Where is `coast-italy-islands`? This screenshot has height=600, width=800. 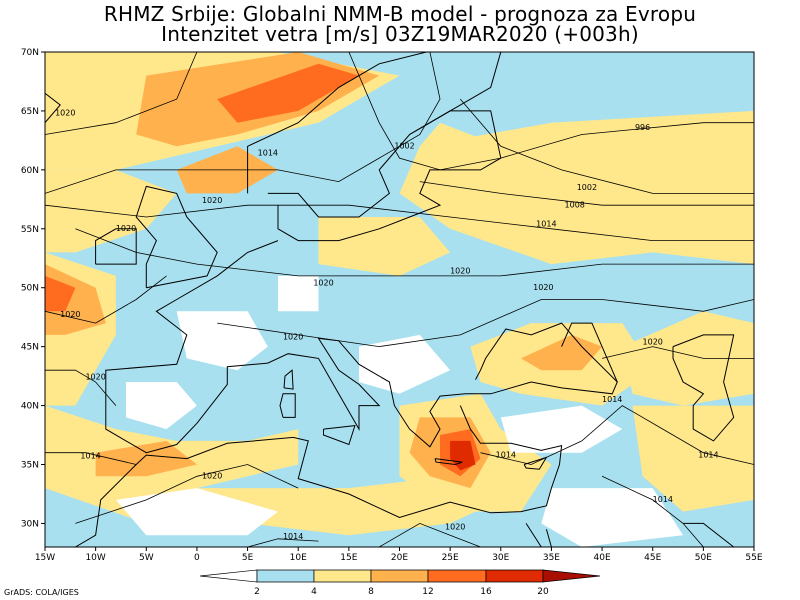 coast-italy-islands is located at coordinates (287, 405).